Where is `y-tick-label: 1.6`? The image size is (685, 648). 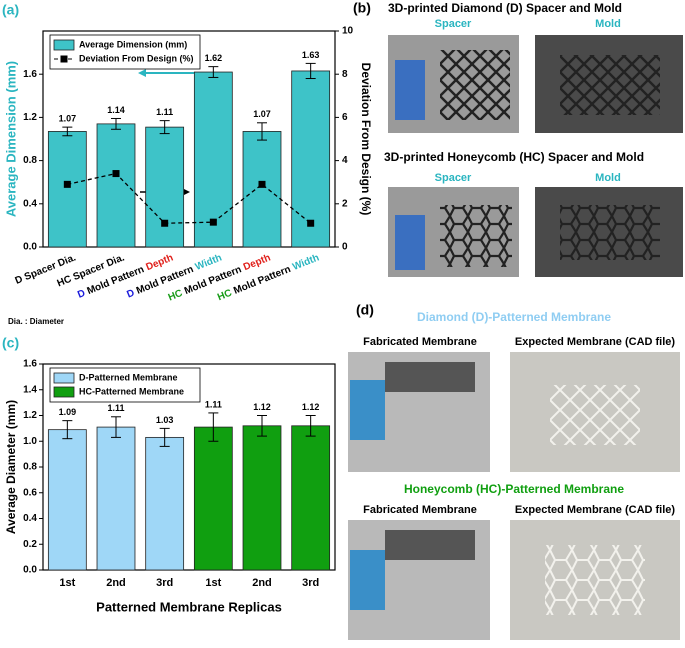
y-tick-label: 1.6 is located at coordinates (30, 74).